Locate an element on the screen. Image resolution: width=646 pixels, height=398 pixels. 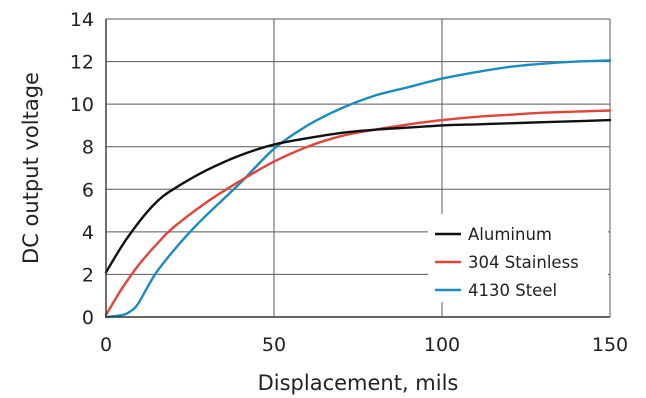
x-axis-title: Displacement, mils is located at coordinates (358, 383).